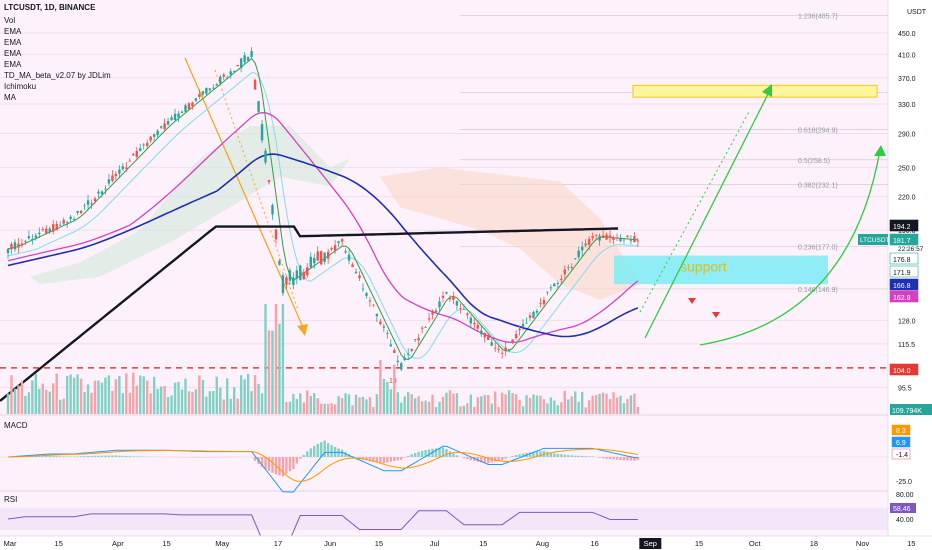 The width and height of the screenshot is (932, 550). Describe the element at coordinates (10, 97) in the screenshot. I see `indicator-label: MA` at that location.